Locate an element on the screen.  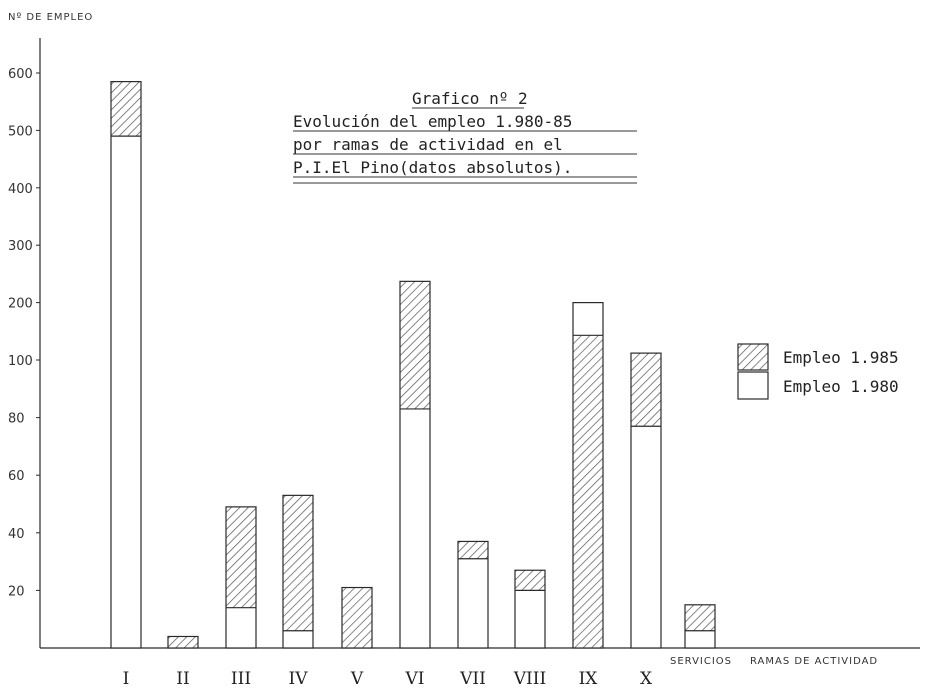
y-tick-label: 600 is located at coordinates (20, 74).